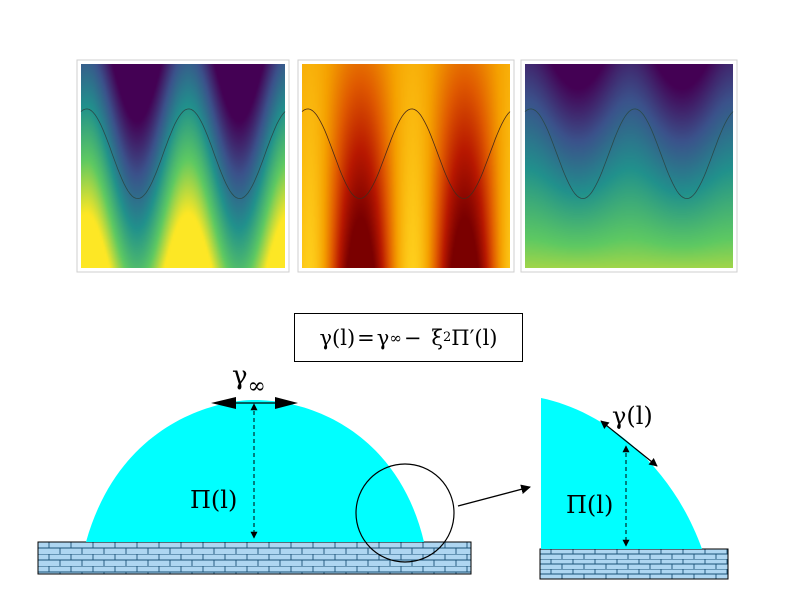 The width and height of the screenshot is (794, 595). I want to click on zoom-arrow, so click(494, 495).